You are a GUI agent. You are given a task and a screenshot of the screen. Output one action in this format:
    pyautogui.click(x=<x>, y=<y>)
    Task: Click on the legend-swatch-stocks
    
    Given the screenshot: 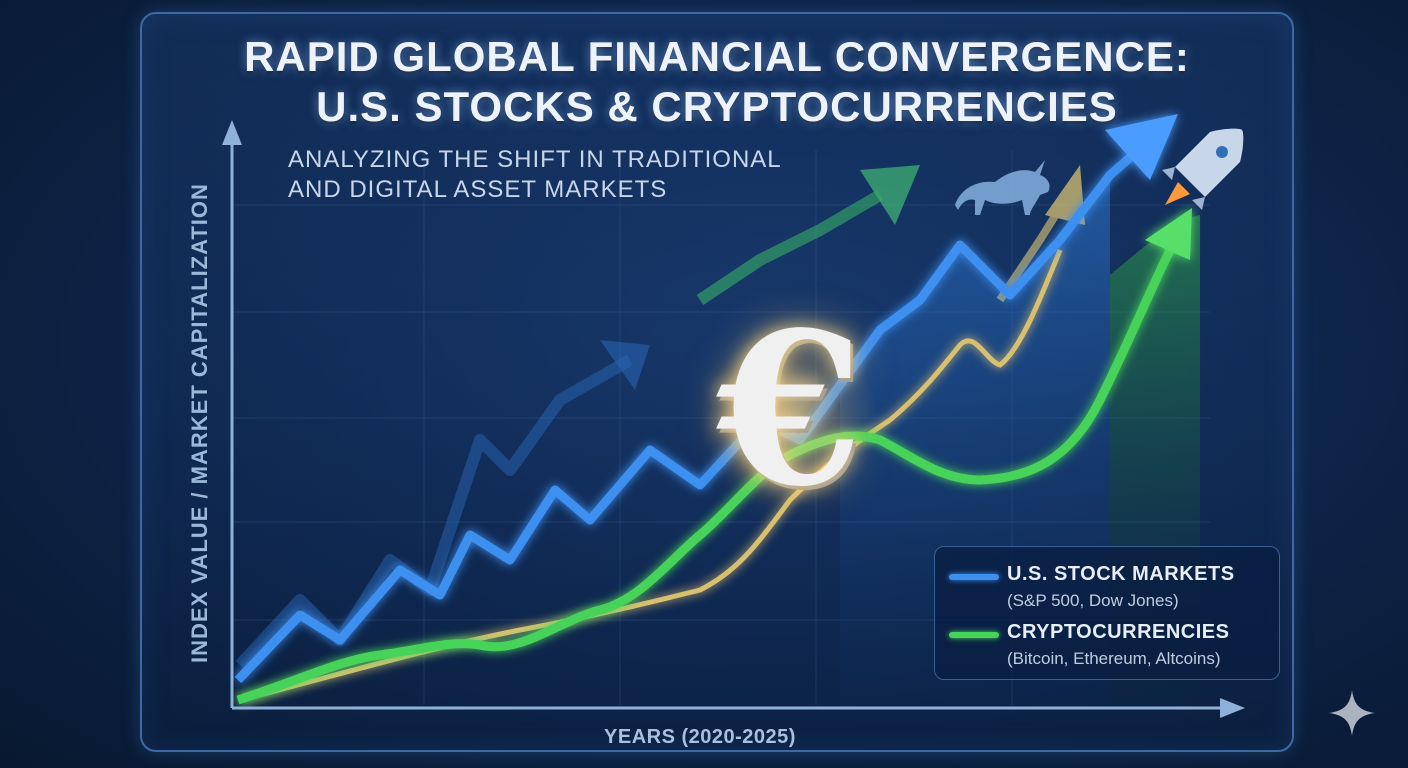 What is the action you would take?
    pyautogui.click(x=974, y=577)
    